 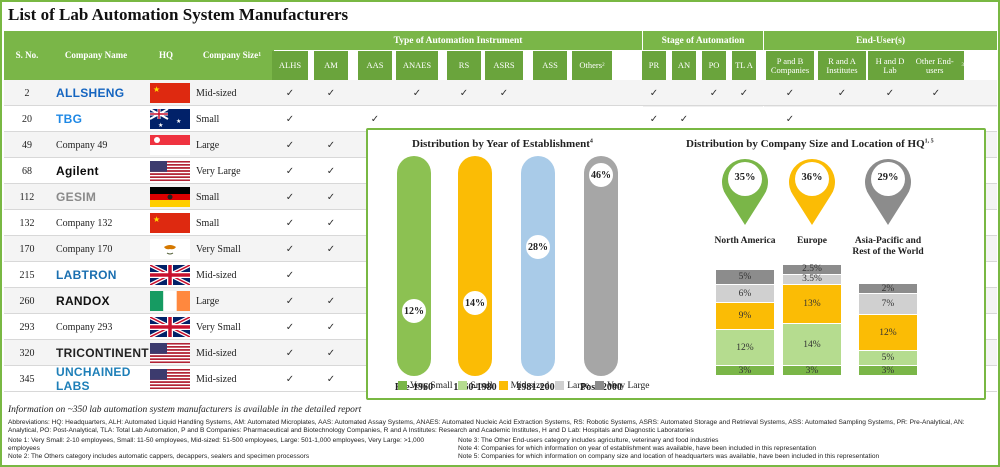 What do you see at coordinates (96, 55) in the screenshot?
I see `header-company: Company Name` at bounding box center [96, 55].